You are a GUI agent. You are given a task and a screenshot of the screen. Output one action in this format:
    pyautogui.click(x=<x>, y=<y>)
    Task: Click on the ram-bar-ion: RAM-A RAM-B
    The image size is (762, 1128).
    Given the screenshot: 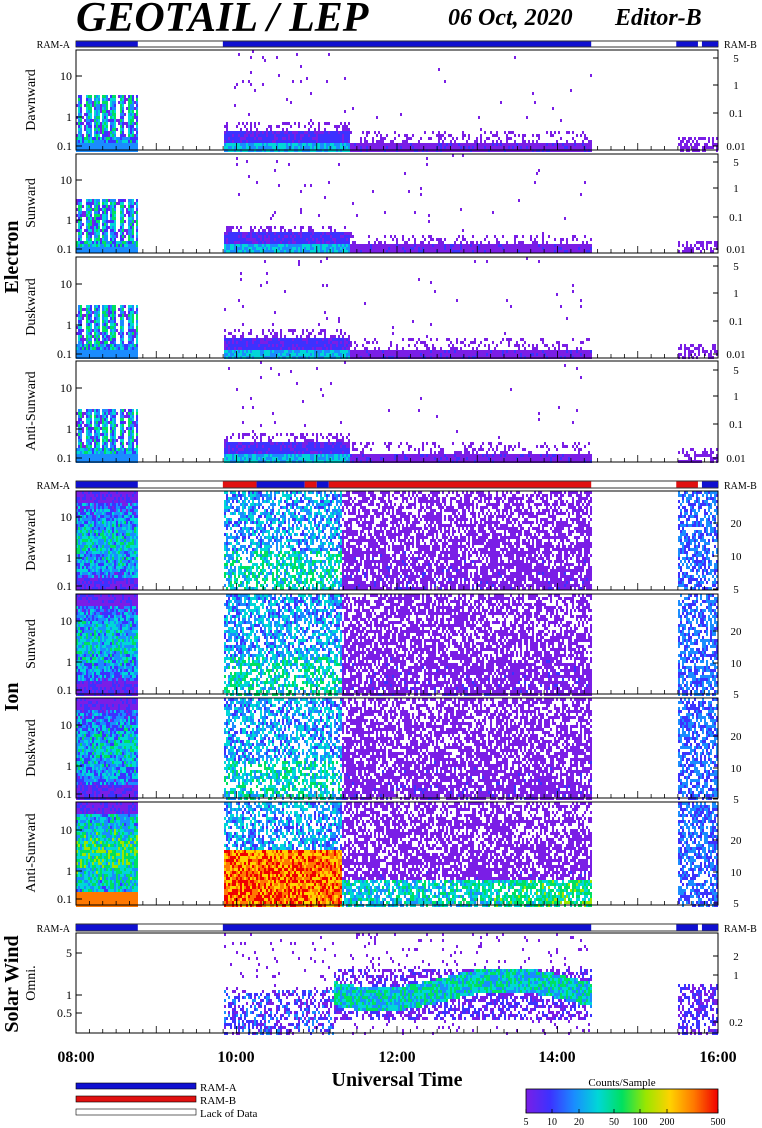 What is the action you would take?
    pyautogui.click(x=397, y=486)
    